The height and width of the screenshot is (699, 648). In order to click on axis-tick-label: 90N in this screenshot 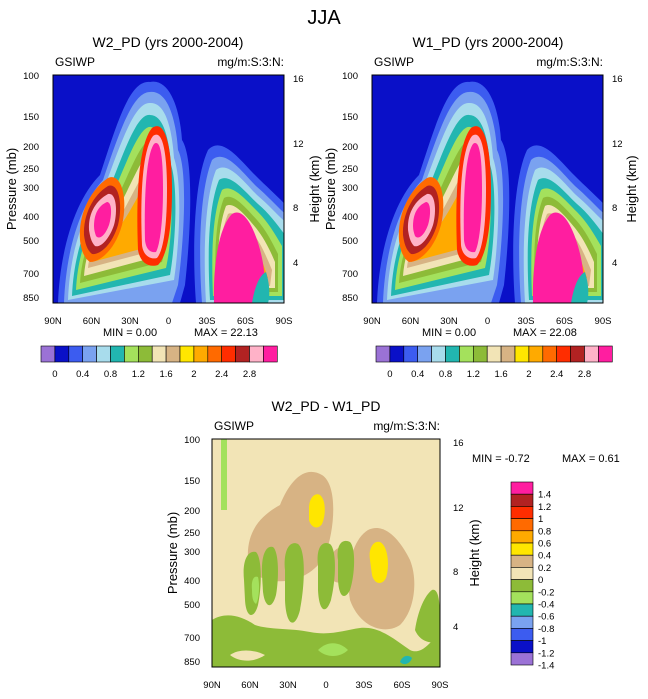, I will do `click(53, 321)`.